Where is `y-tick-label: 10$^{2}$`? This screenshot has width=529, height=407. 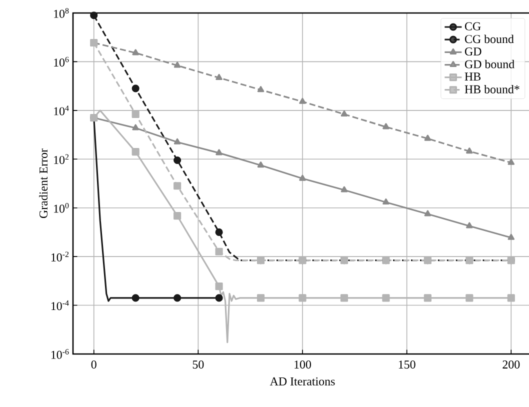
y-tick-label: 10$^{2}$ is located at coordinates (61, 159).